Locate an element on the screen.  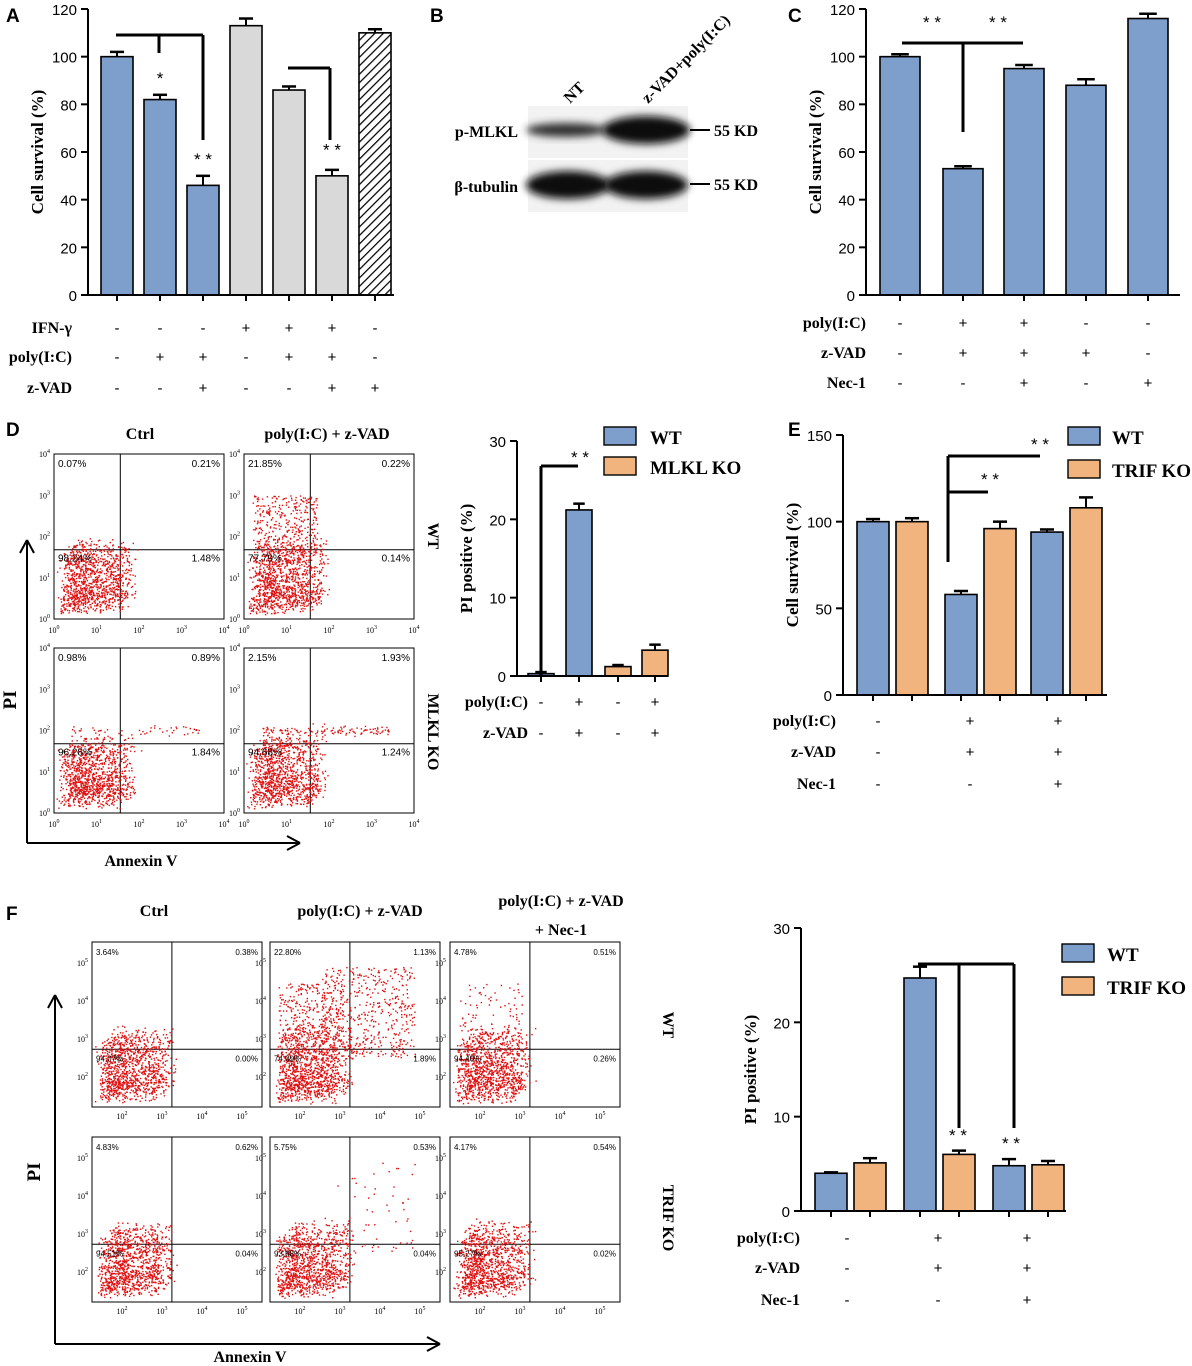
tick-exponent: 3 is located at coordinates (375, 628).